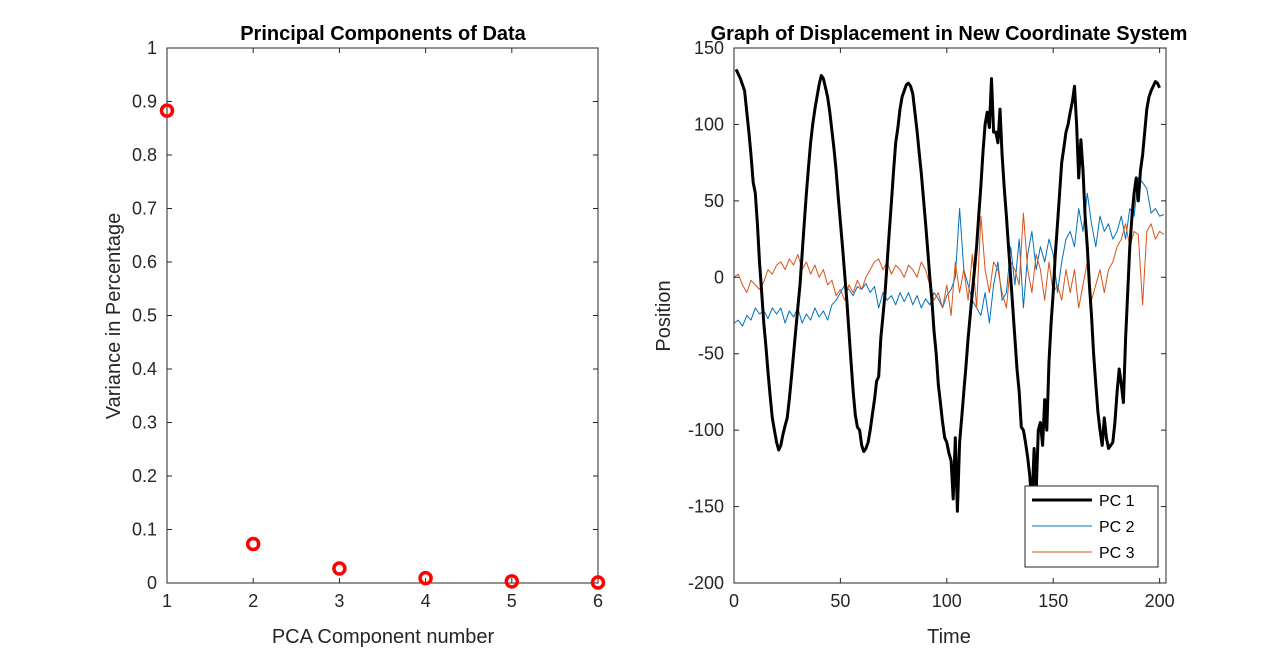 This screenshot has height=656, width=1287. Describe the element at coordinates (167, 601) in the screenshot. I see `x-tick-label: 1` at that location.